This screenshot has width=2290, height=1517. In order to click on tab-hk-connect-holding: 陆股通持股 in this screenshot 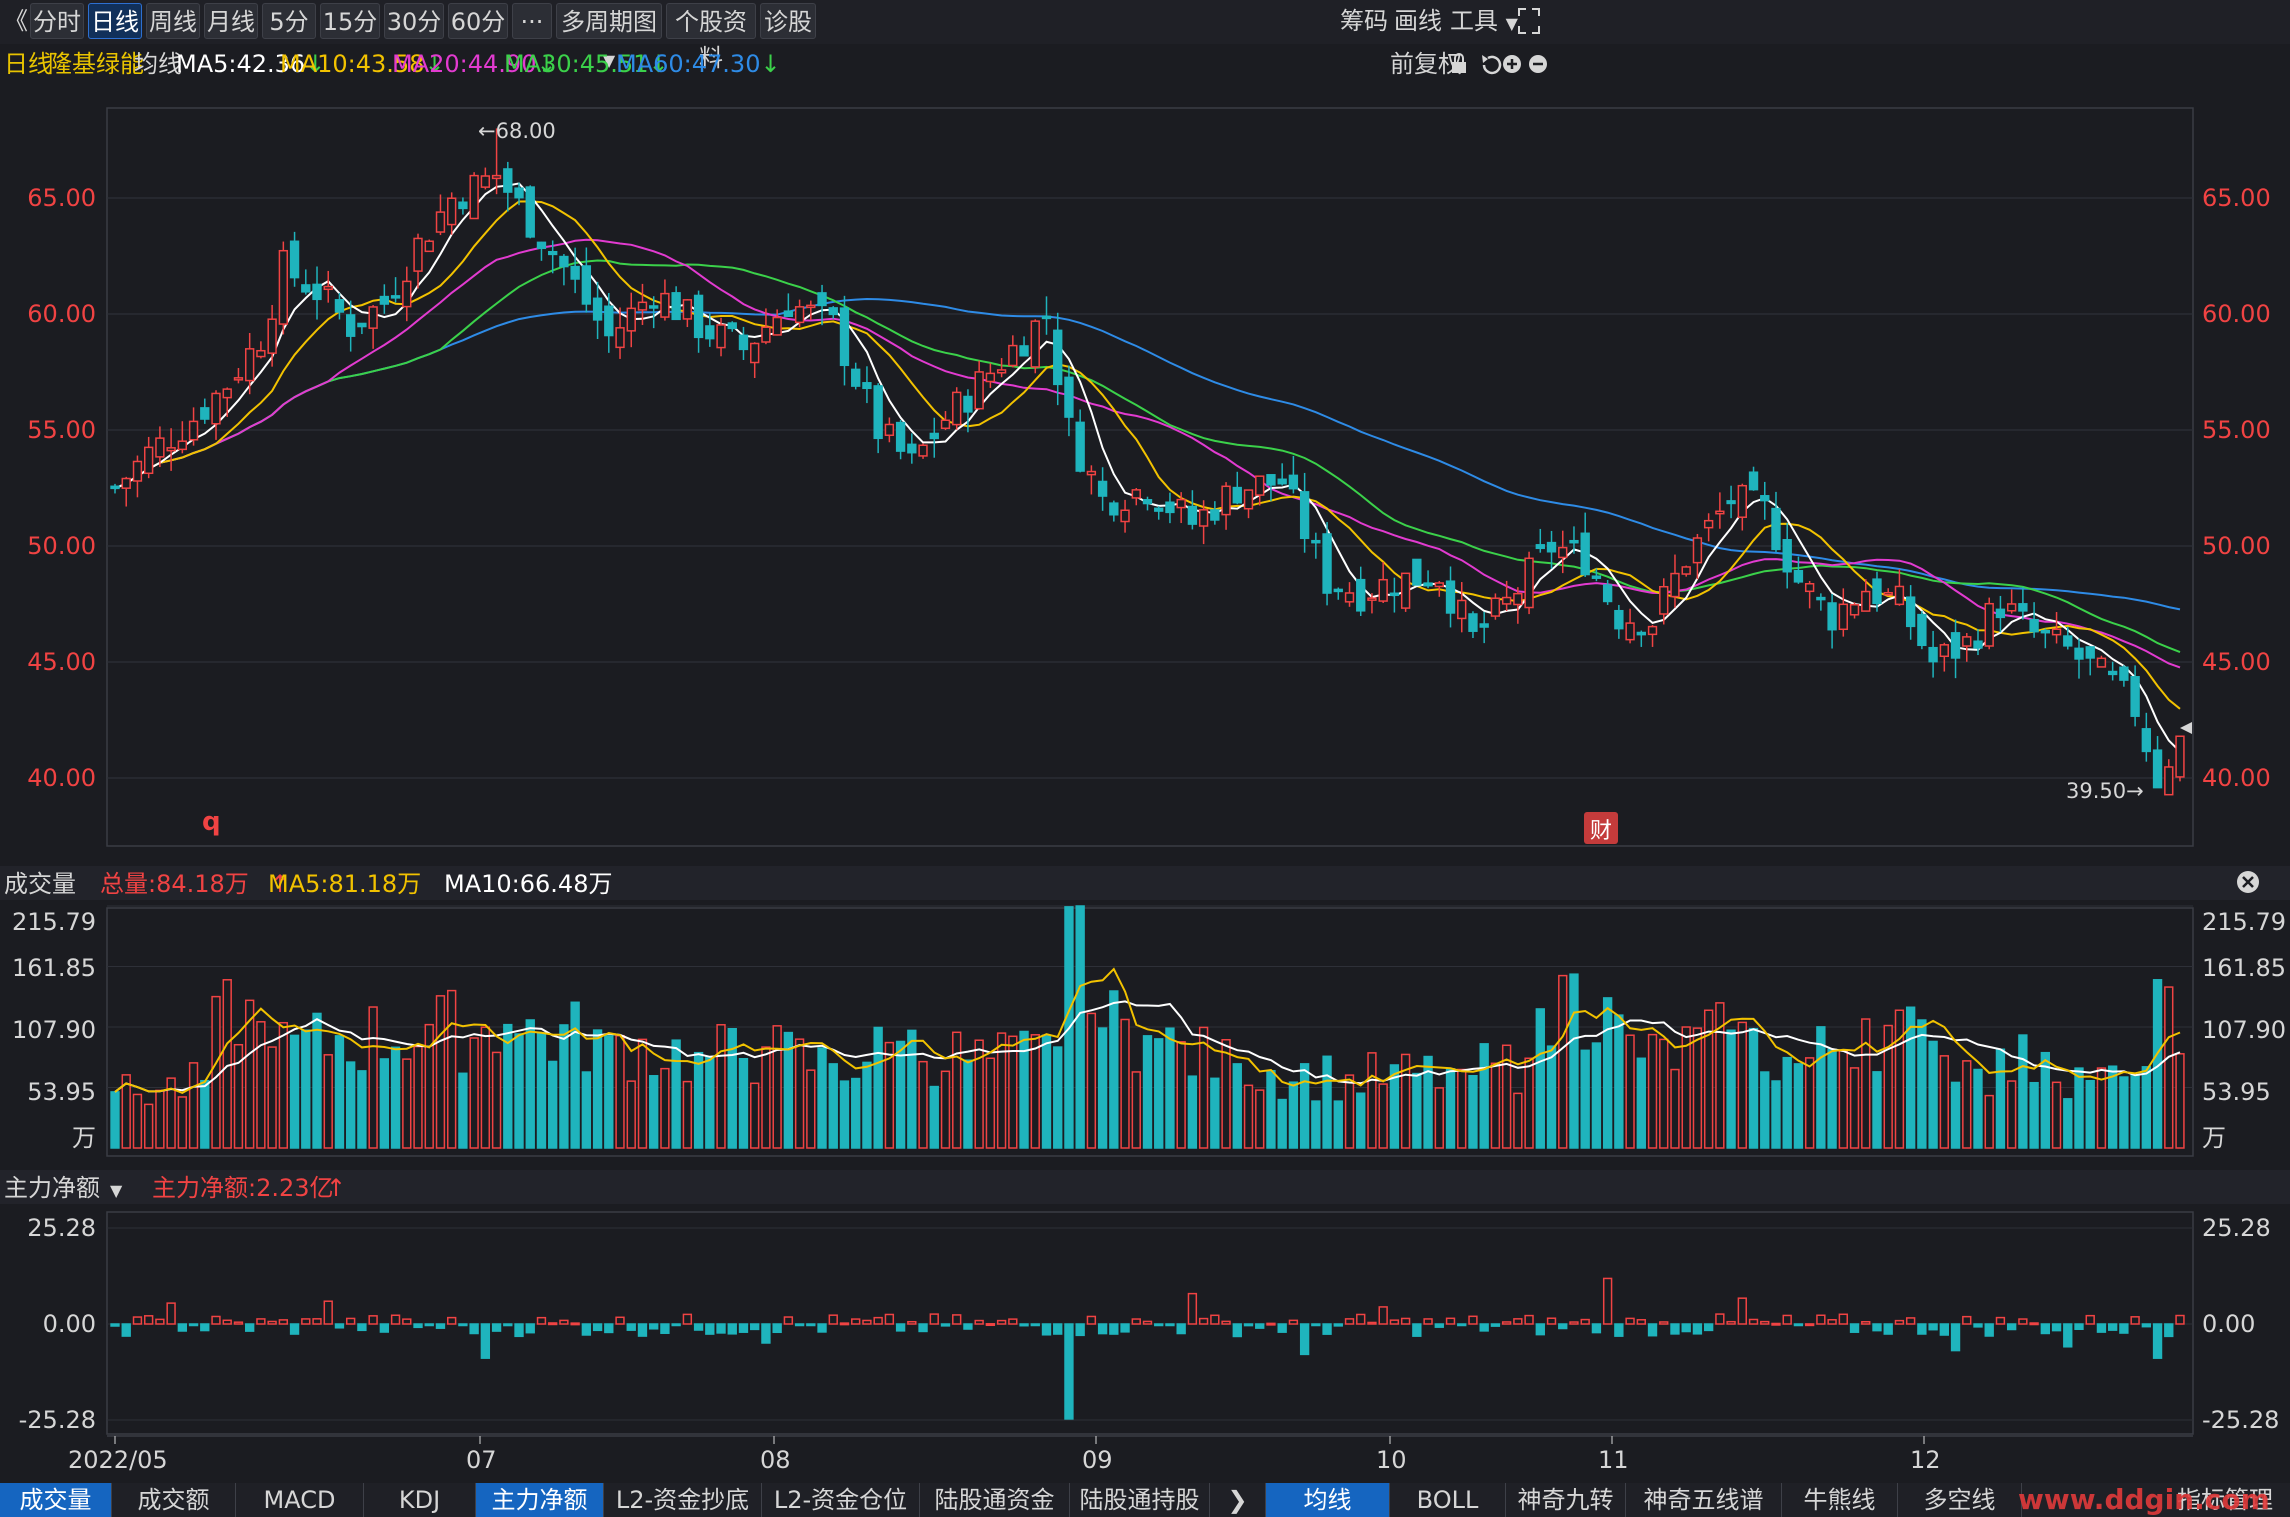, I will do `click(1140, 1500)`.